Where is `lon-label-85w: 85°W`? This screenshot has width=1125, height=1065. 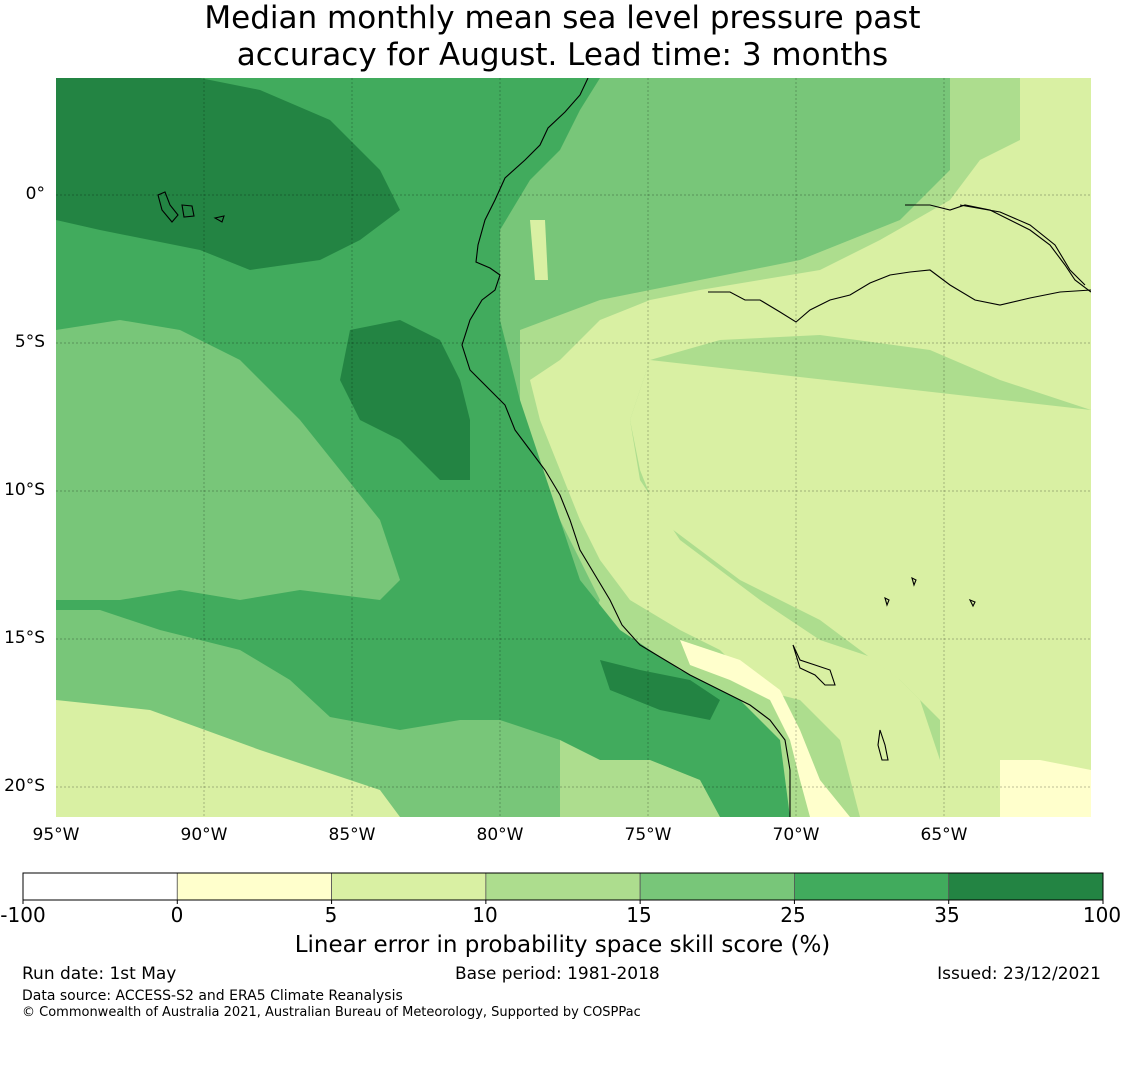 lon-label-85w: 85°W is located at coordinates (352, 835).